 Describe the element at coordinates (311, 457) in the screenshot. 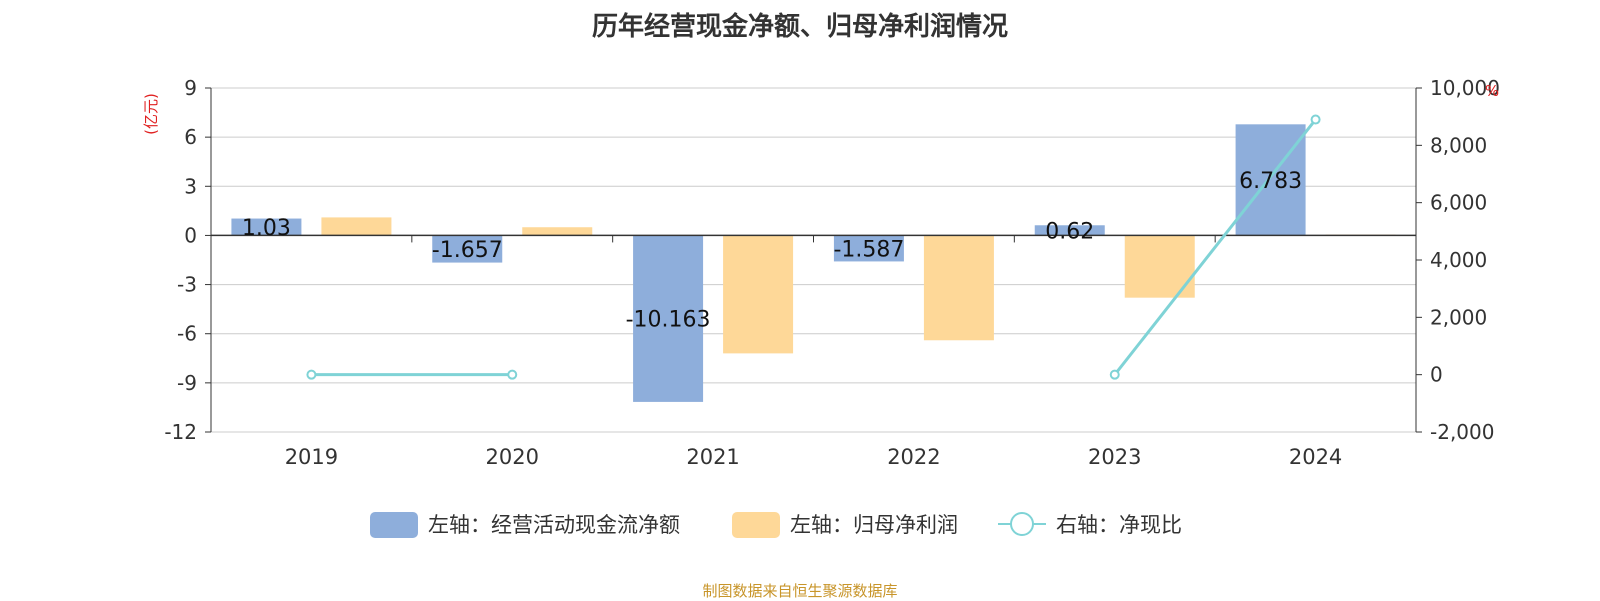

I see `category-label: 2019` at that location.